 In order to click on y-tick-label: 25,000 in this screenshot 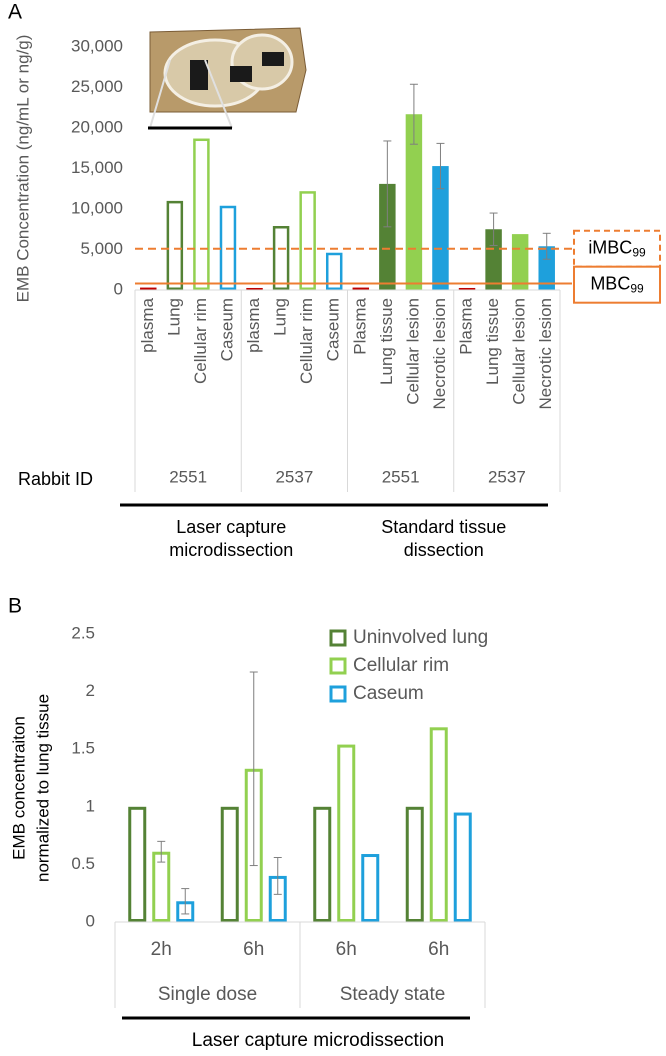, I will do `click(97, 86)`.